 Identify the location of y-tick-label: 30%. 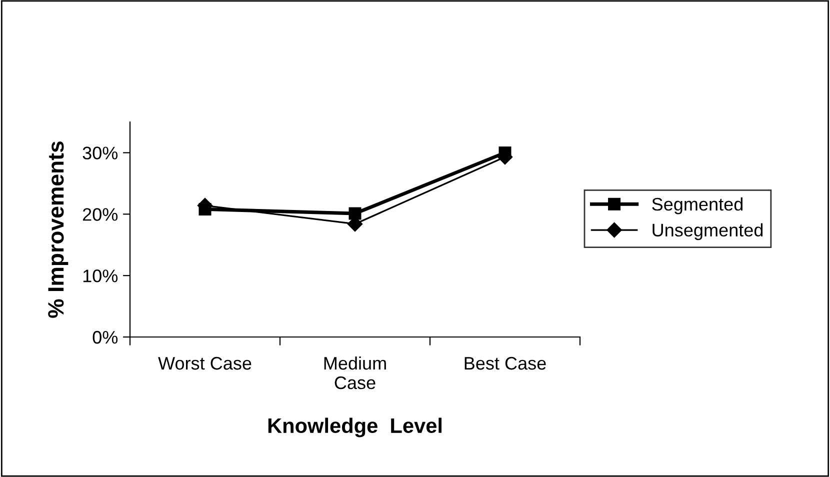
(100, 153).